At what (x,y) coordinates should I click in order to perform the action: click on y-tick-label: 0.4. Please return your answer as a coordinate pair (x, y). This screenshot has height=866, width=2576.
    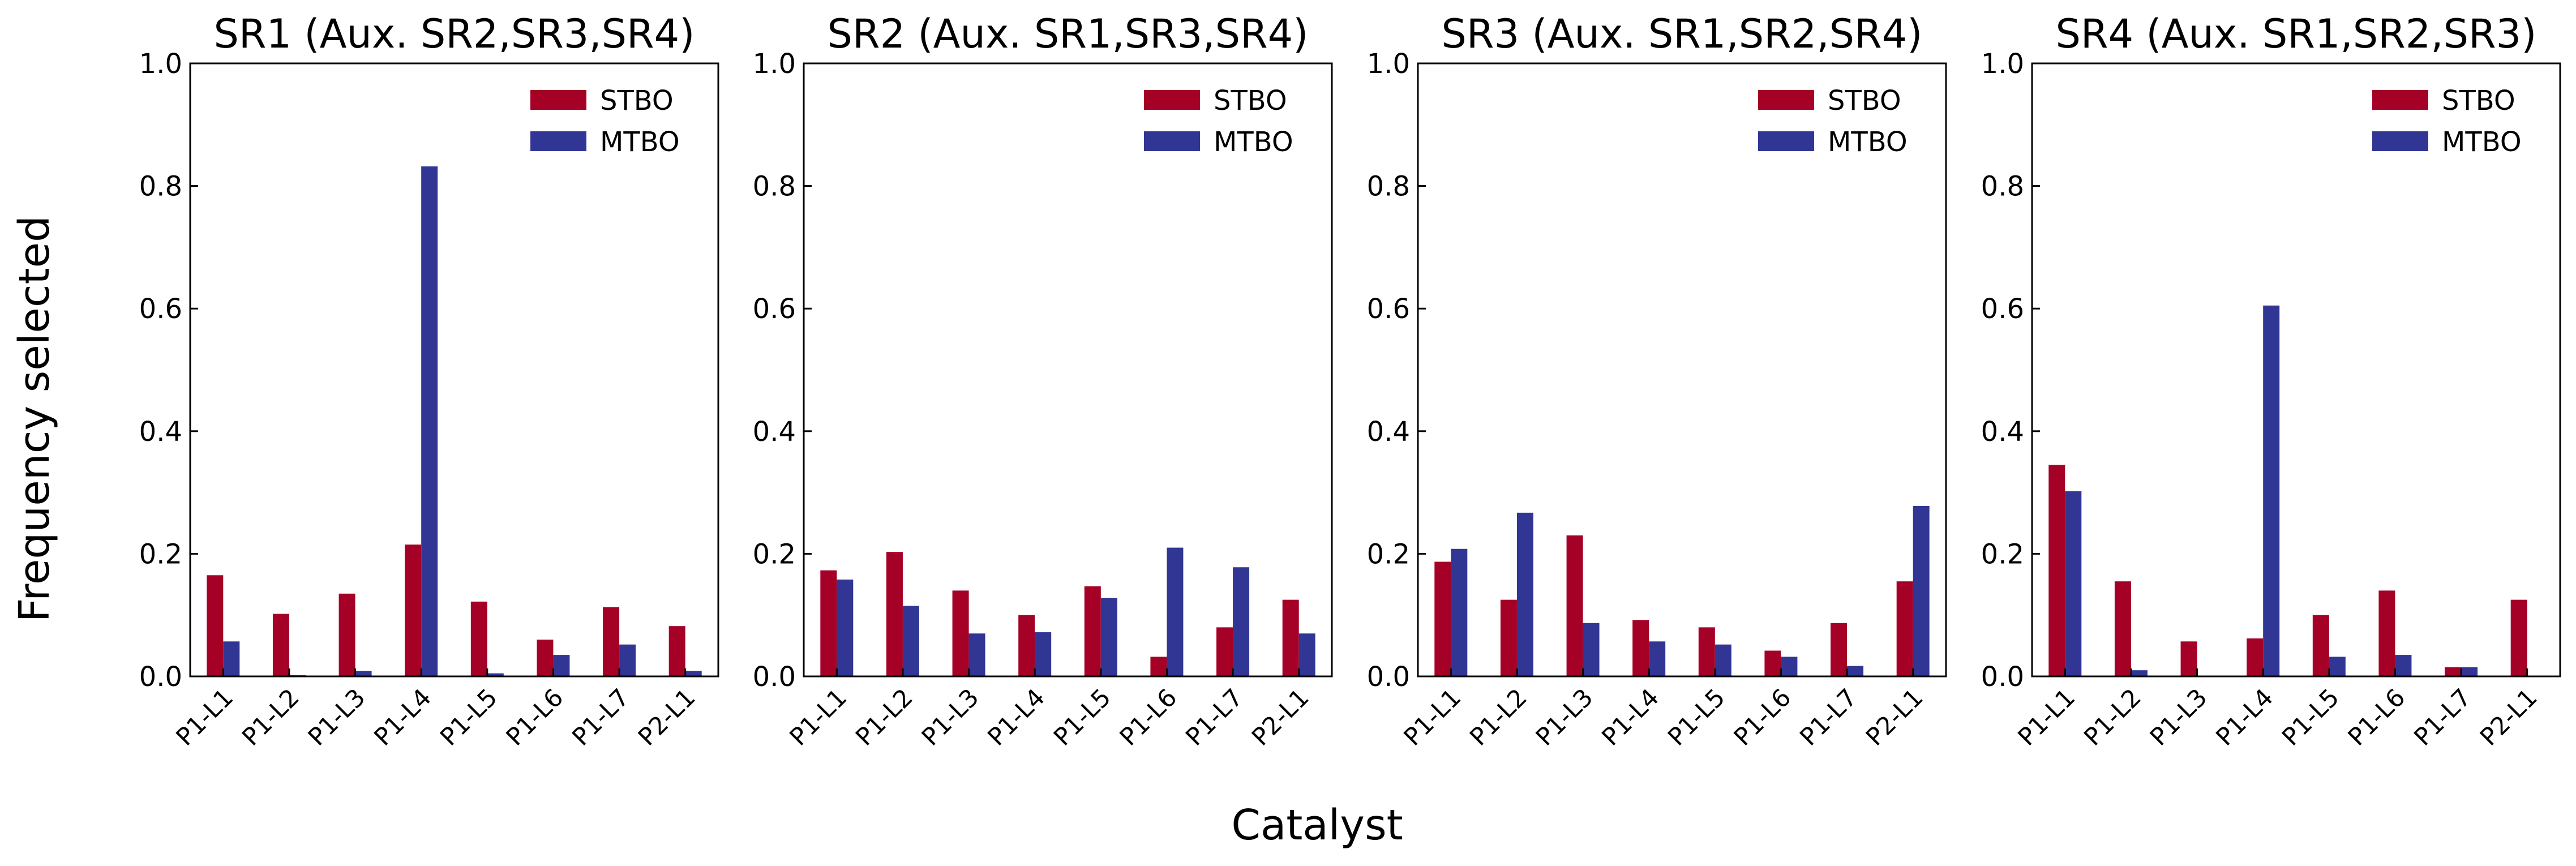
    Looking at the image, I should click on (2002, 432).